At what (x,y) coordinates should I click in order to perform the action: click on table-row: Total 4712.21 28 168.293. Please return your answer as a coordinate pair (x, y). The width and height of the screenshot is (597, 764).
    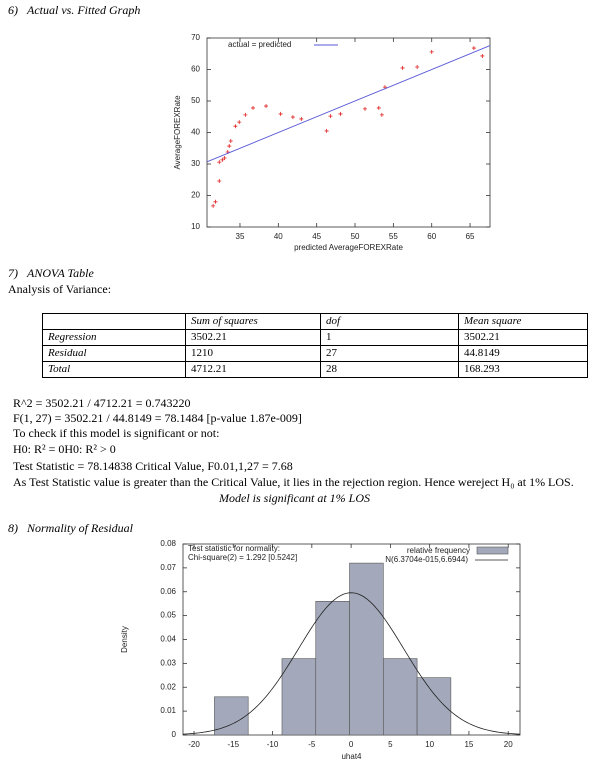
    Looking at the image, I should click on (315, 369).